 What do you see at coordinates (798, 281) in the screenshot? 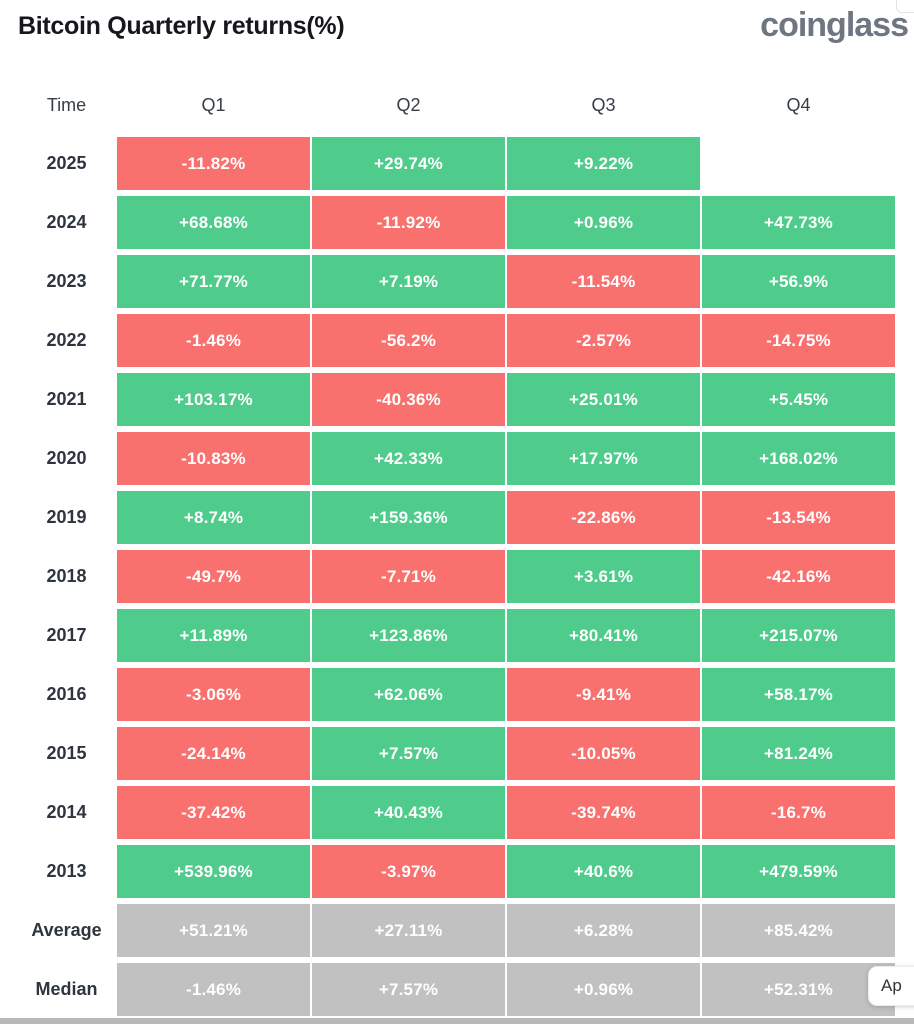
I see `return-cell: +56.9%` at bounding box center [798, 281].